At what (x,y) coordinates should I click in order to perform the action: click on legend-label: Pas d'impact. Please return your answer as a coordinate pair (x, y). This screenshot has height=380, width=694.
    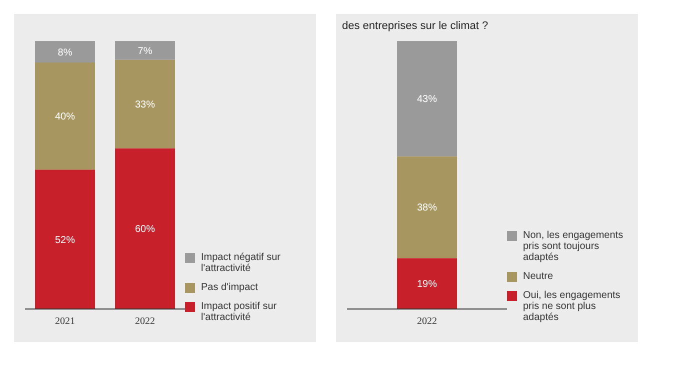
    Looking at the image, I should click on (229, 287).